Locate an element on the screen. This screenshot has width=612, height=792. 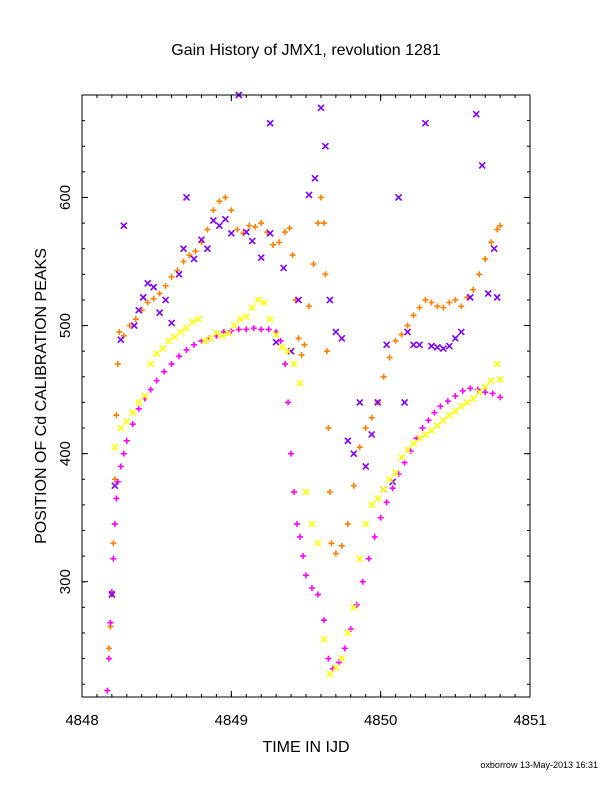
y-tick-label: 500 is located at coordinates (65, 325).